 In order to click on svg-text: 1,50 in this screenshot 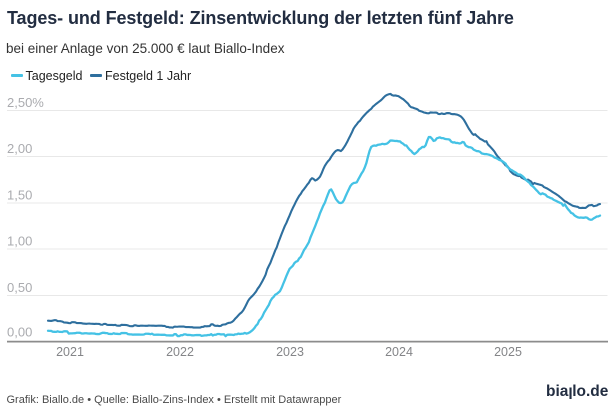, I will do `click(19, 195)`.